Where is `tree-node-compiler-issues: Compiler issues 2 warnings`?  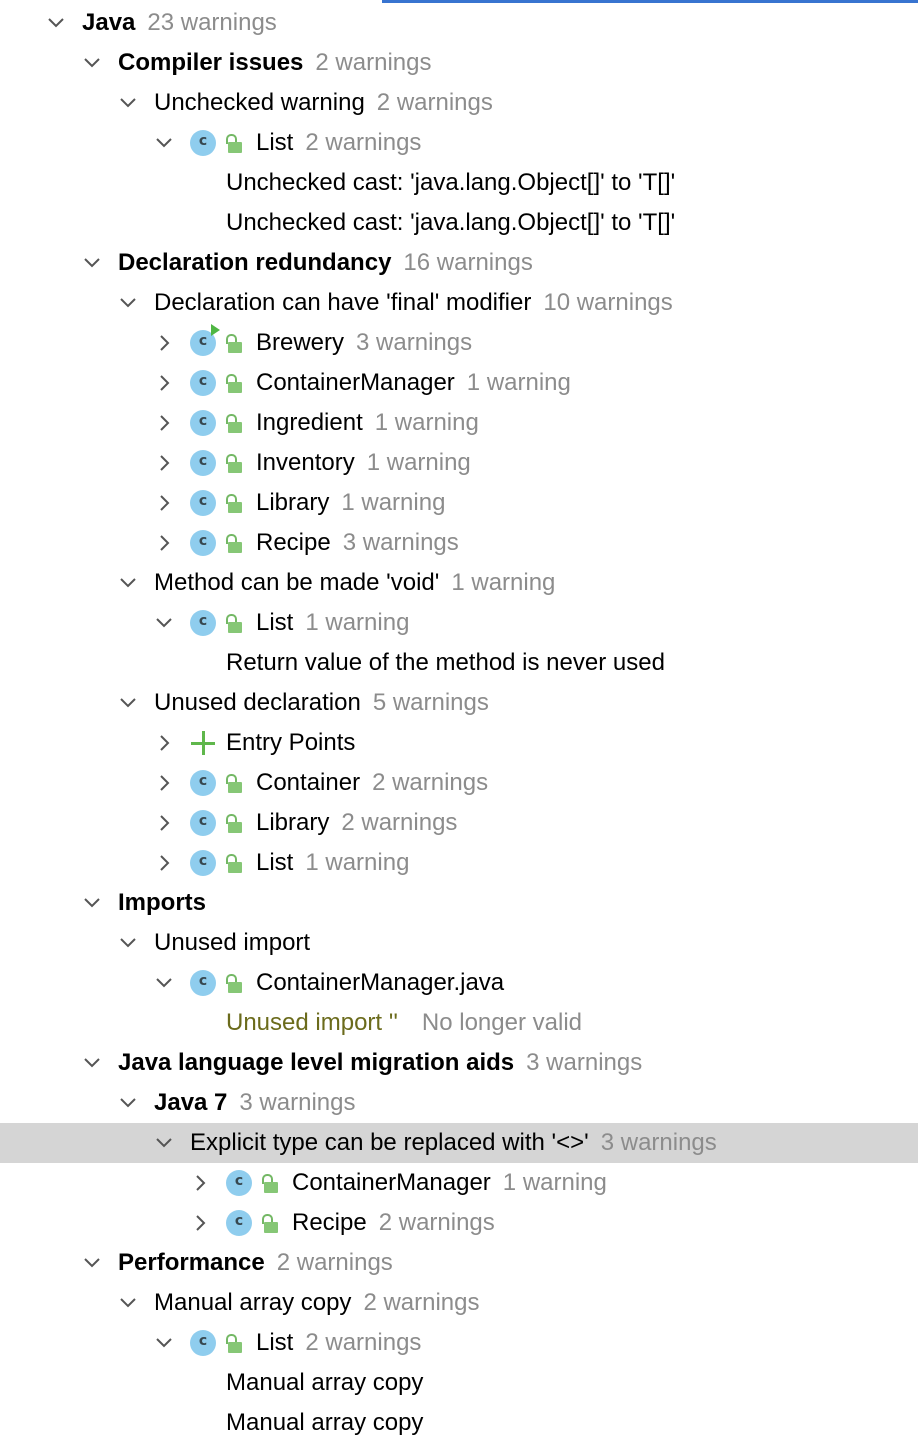
tree-node-compiler-issues: Compiler issues 2 warnings is located at coordinates (459, 63).